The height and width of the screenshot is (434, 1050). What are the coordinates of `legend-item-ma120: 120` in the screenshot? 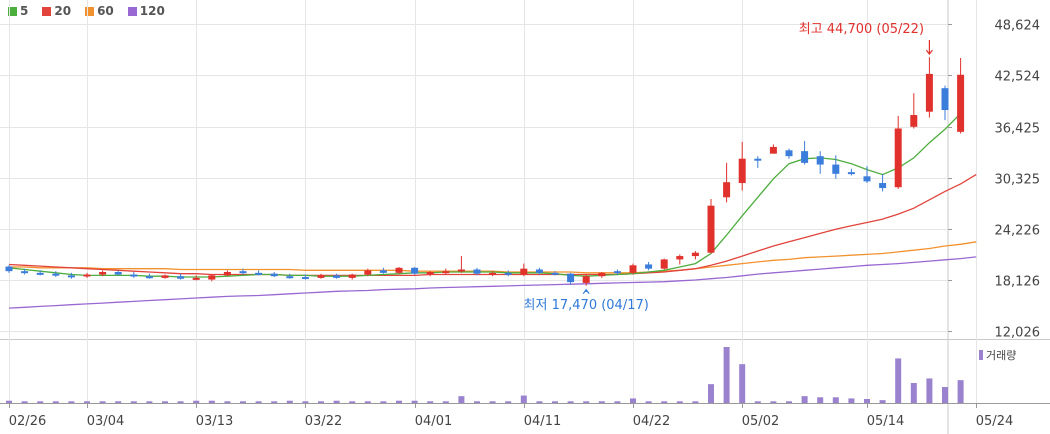 It's located at (146, 11).